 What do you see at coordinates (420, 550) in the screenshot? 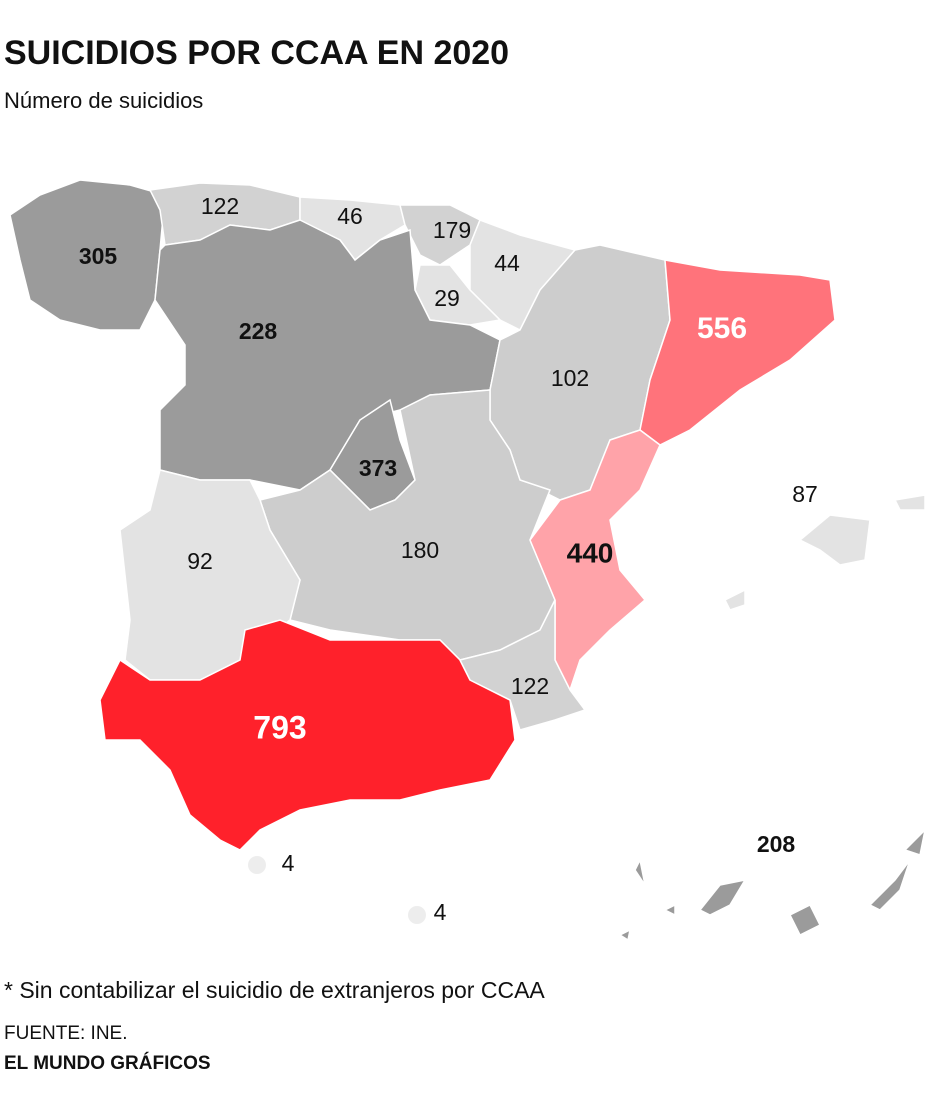
I see `value-label: 180` at bounding box center [420, 550].